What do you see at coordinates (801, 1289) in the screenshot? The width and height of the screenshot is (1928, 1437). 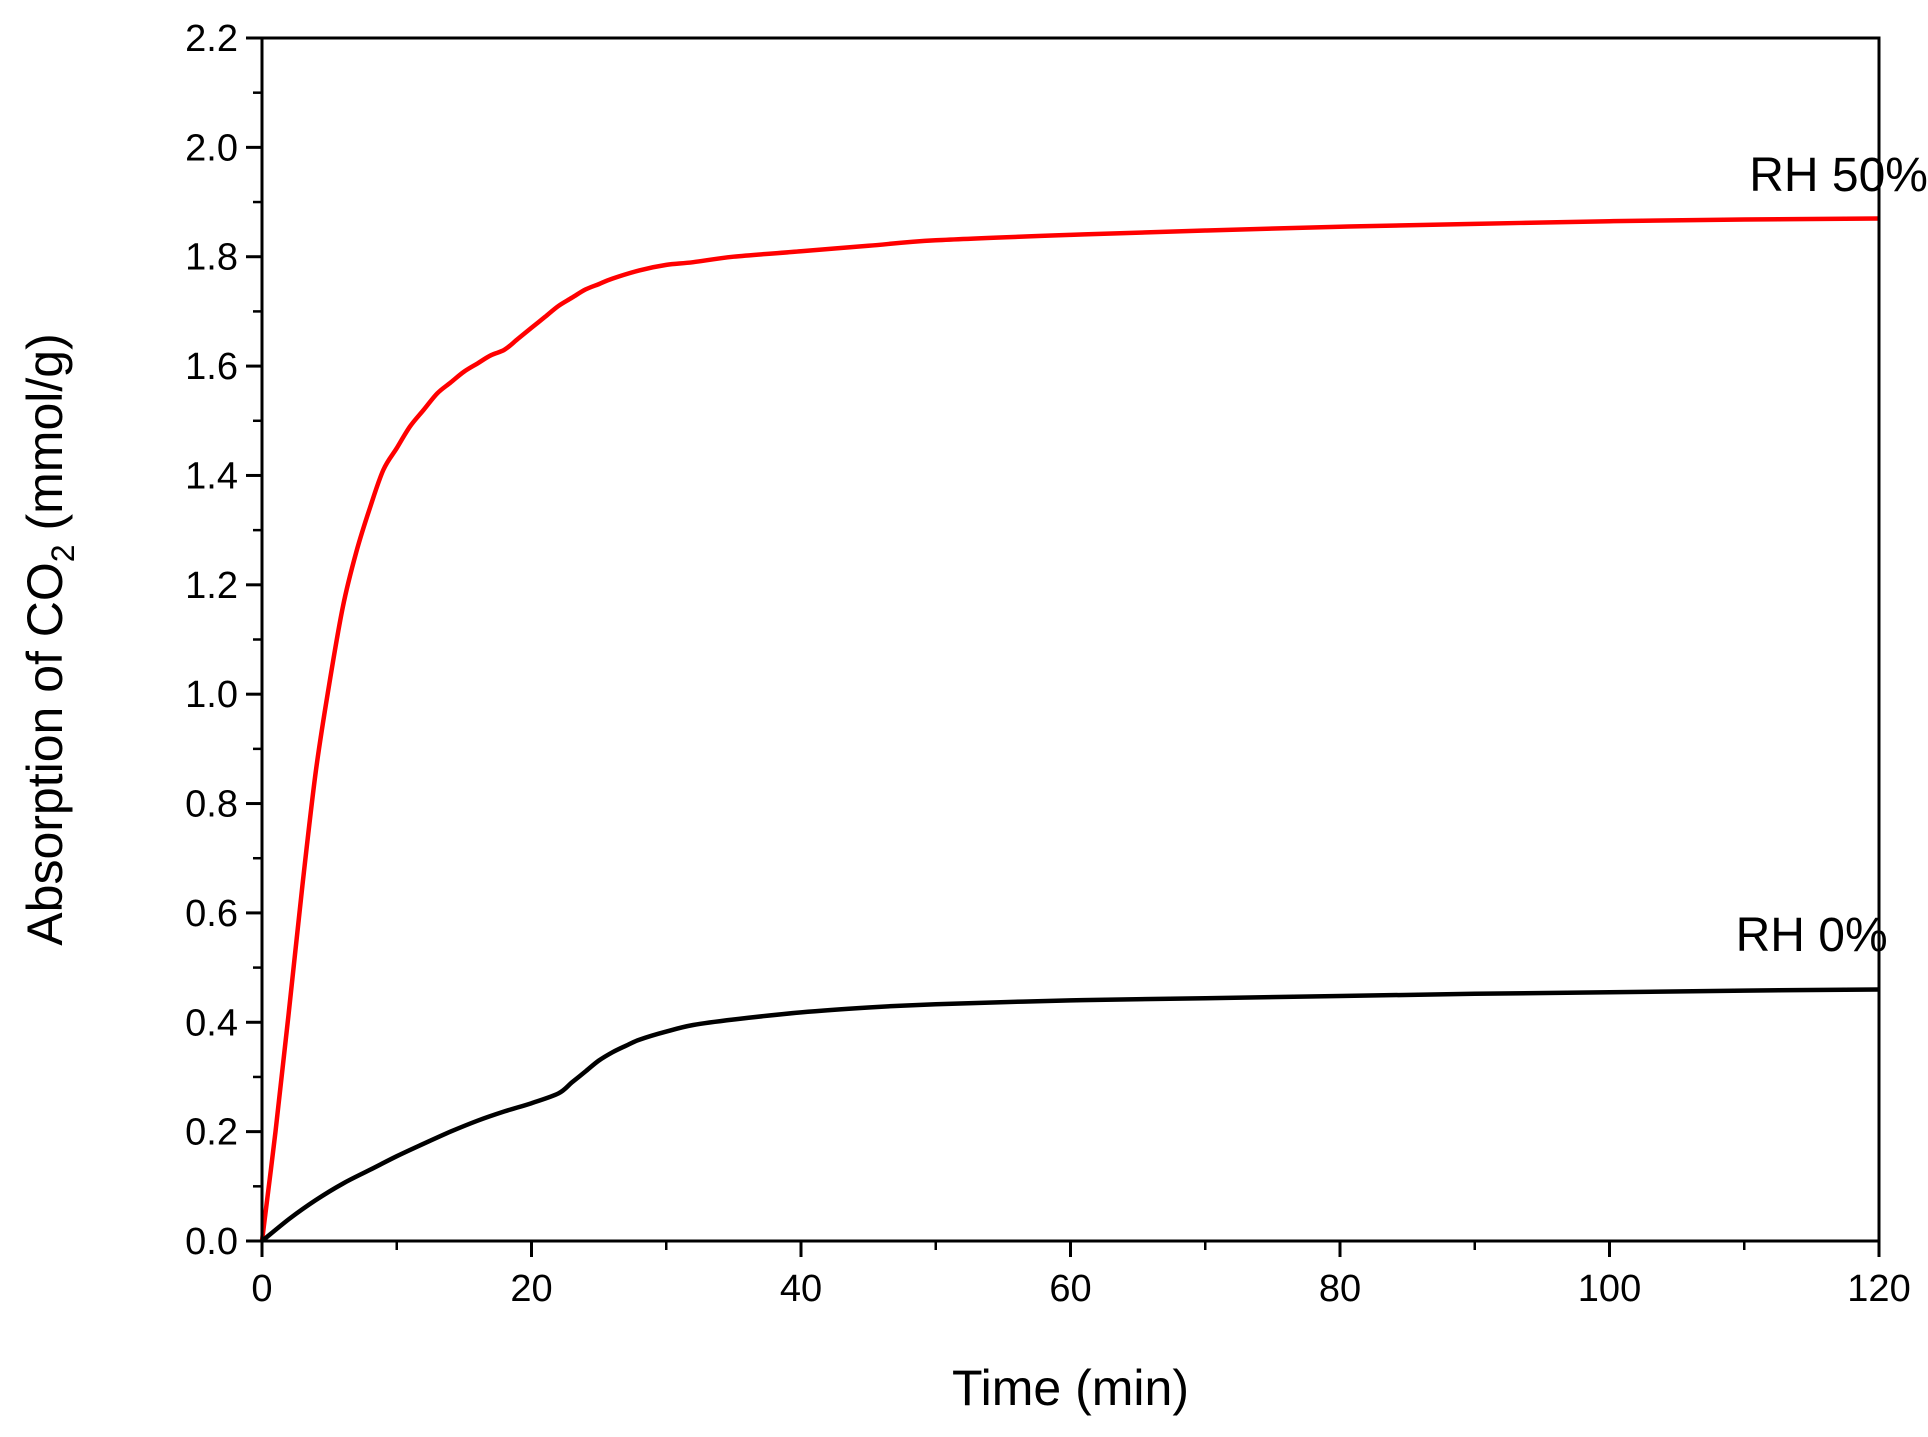 I see `x-tick-label: 40` at bounding box center [801, 1289].